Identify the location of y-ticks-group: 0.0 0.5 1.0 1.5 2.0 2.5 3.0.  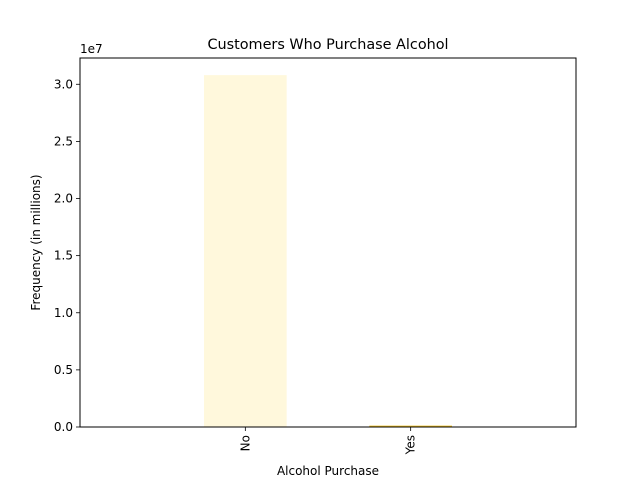
(67, 255).